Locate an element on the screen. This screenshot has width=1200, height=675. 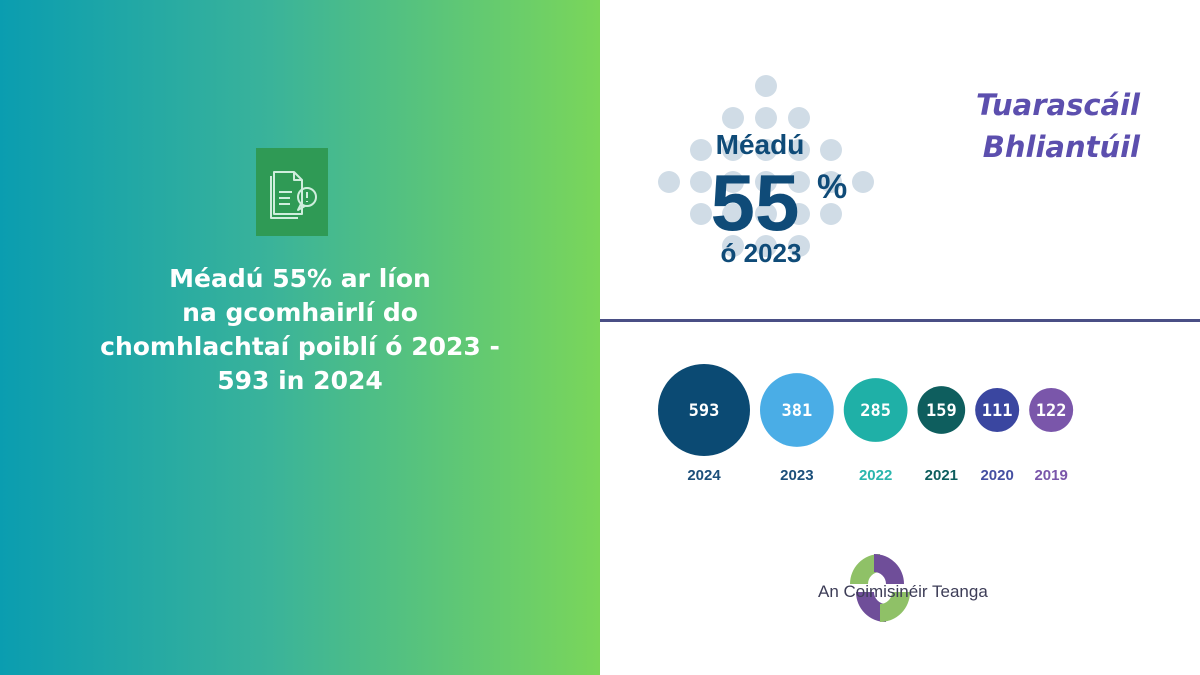
bubble-value-label: 122 is located at coordinates (1051, 411).